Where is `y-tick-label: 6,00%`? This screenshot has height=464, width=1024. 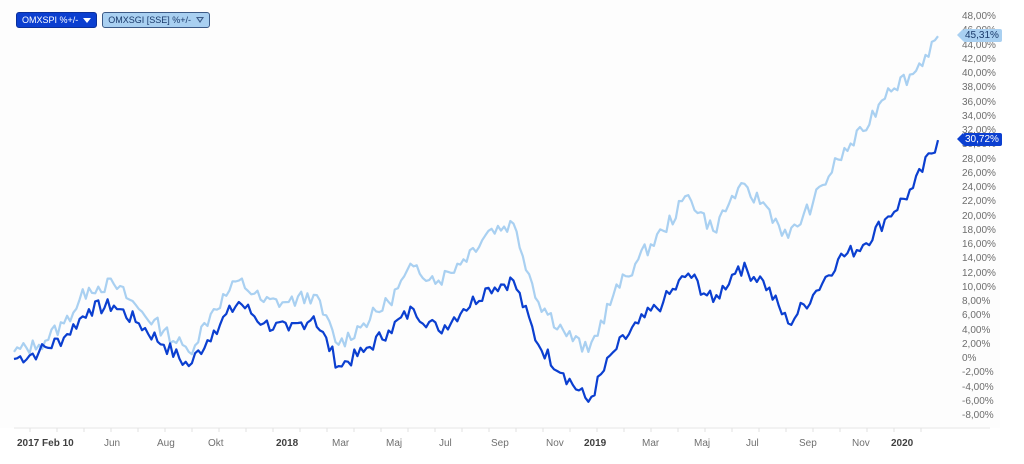 y-tick-label: 6,00% is located at coordinates (976, 316).